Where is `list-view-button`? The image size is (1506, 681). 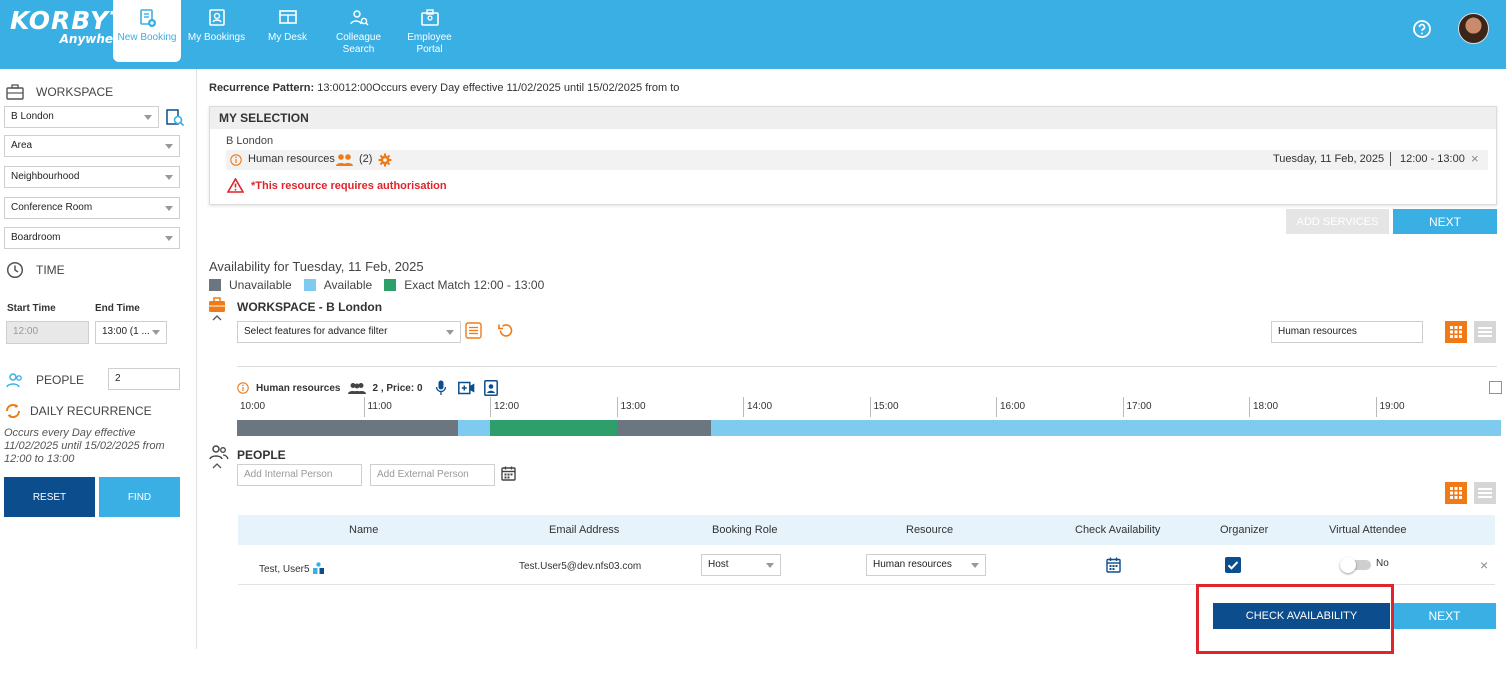
list-view-button is located at coordinates (1485, 332).